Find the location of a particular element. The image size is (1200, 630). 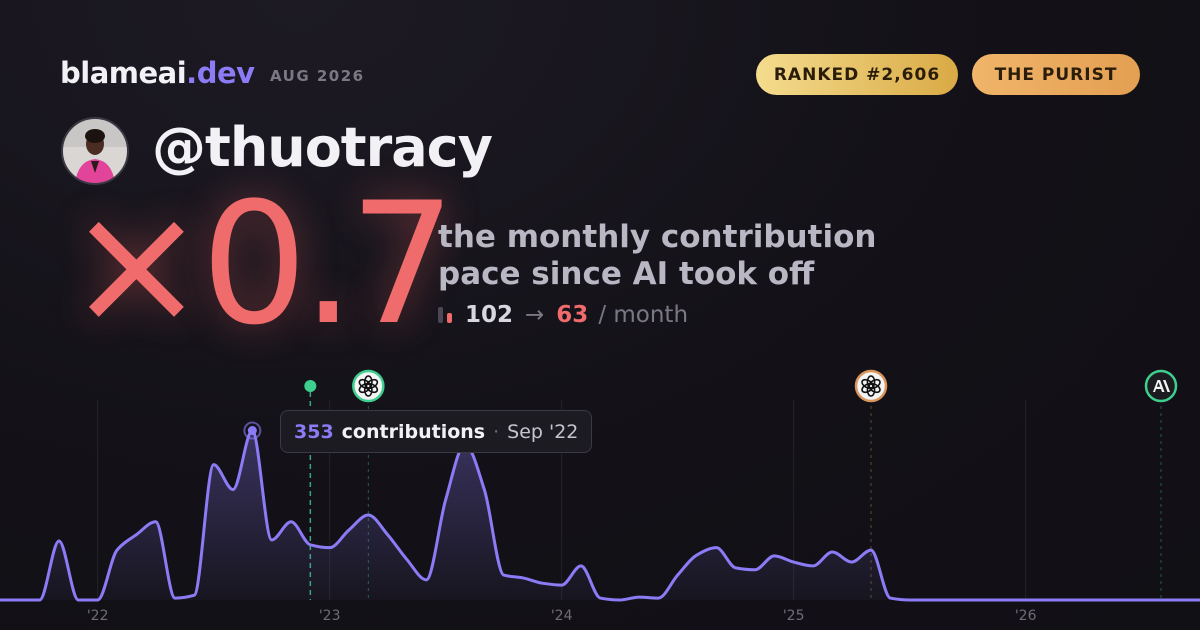

pace-stats: 102 → 63 / month is located at coordinates (562, 315).